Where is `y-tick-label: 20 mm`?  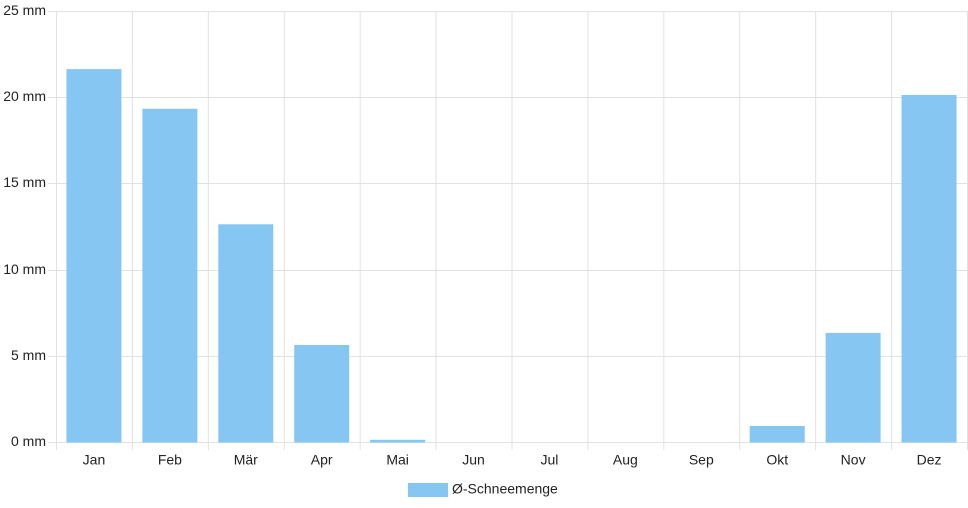 y-tick-label: 20 mm is located at coordinates (24, 96).